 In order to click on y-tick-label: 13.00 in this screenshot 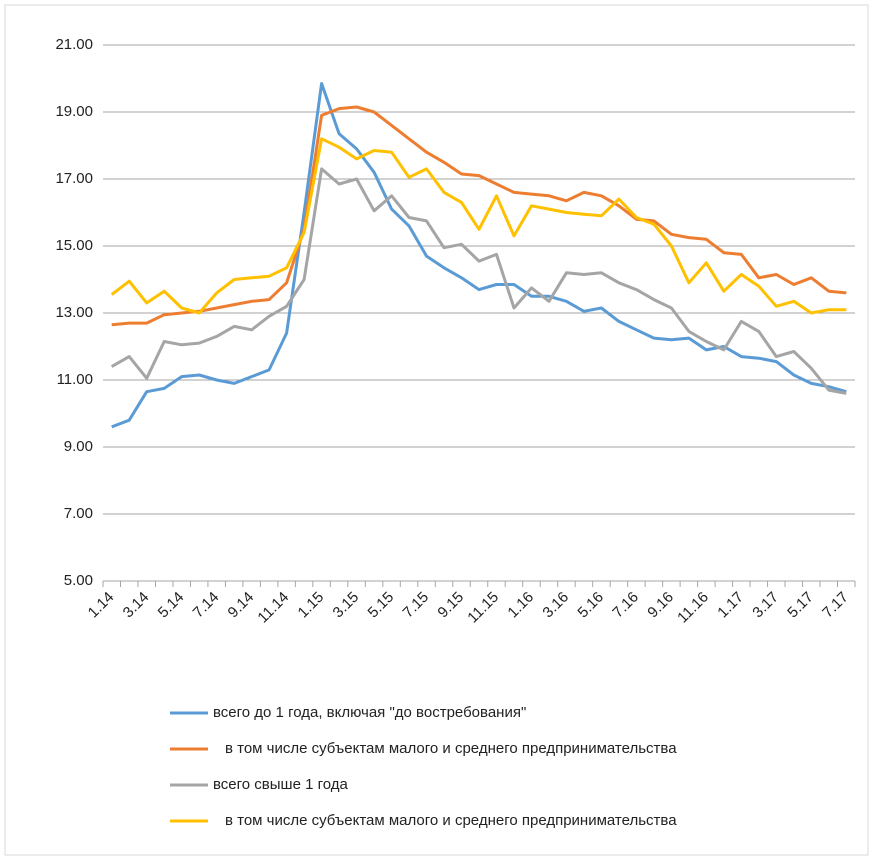, I will do `click(74, 312)`.